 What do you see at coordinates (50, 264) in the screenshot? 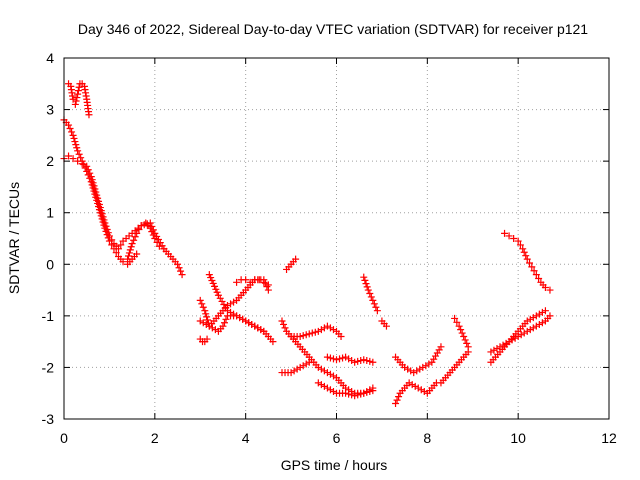
I see `y-tick-label: 0` at bounding box center [50, 264].